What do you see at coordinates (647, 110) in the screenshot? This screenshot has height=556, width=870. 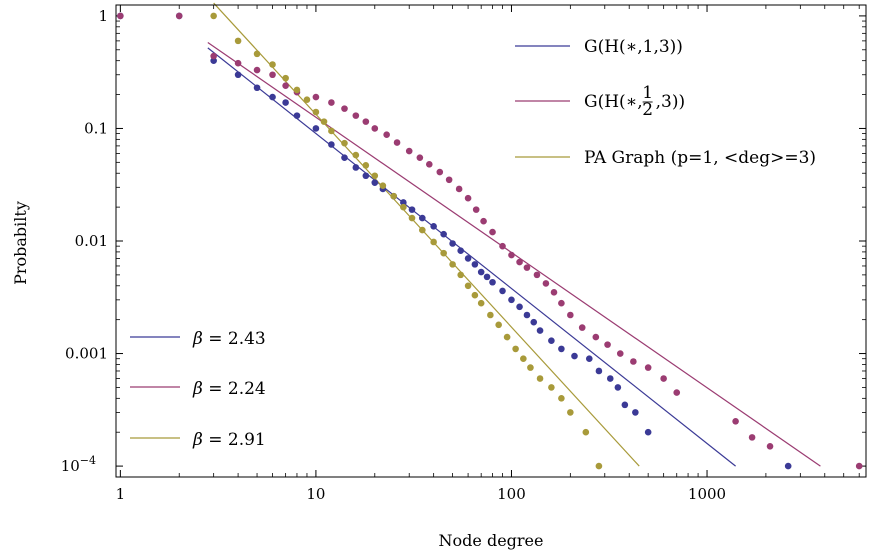 I see `legend-fraction-denominator: 2` at bounding box center [647, 110].